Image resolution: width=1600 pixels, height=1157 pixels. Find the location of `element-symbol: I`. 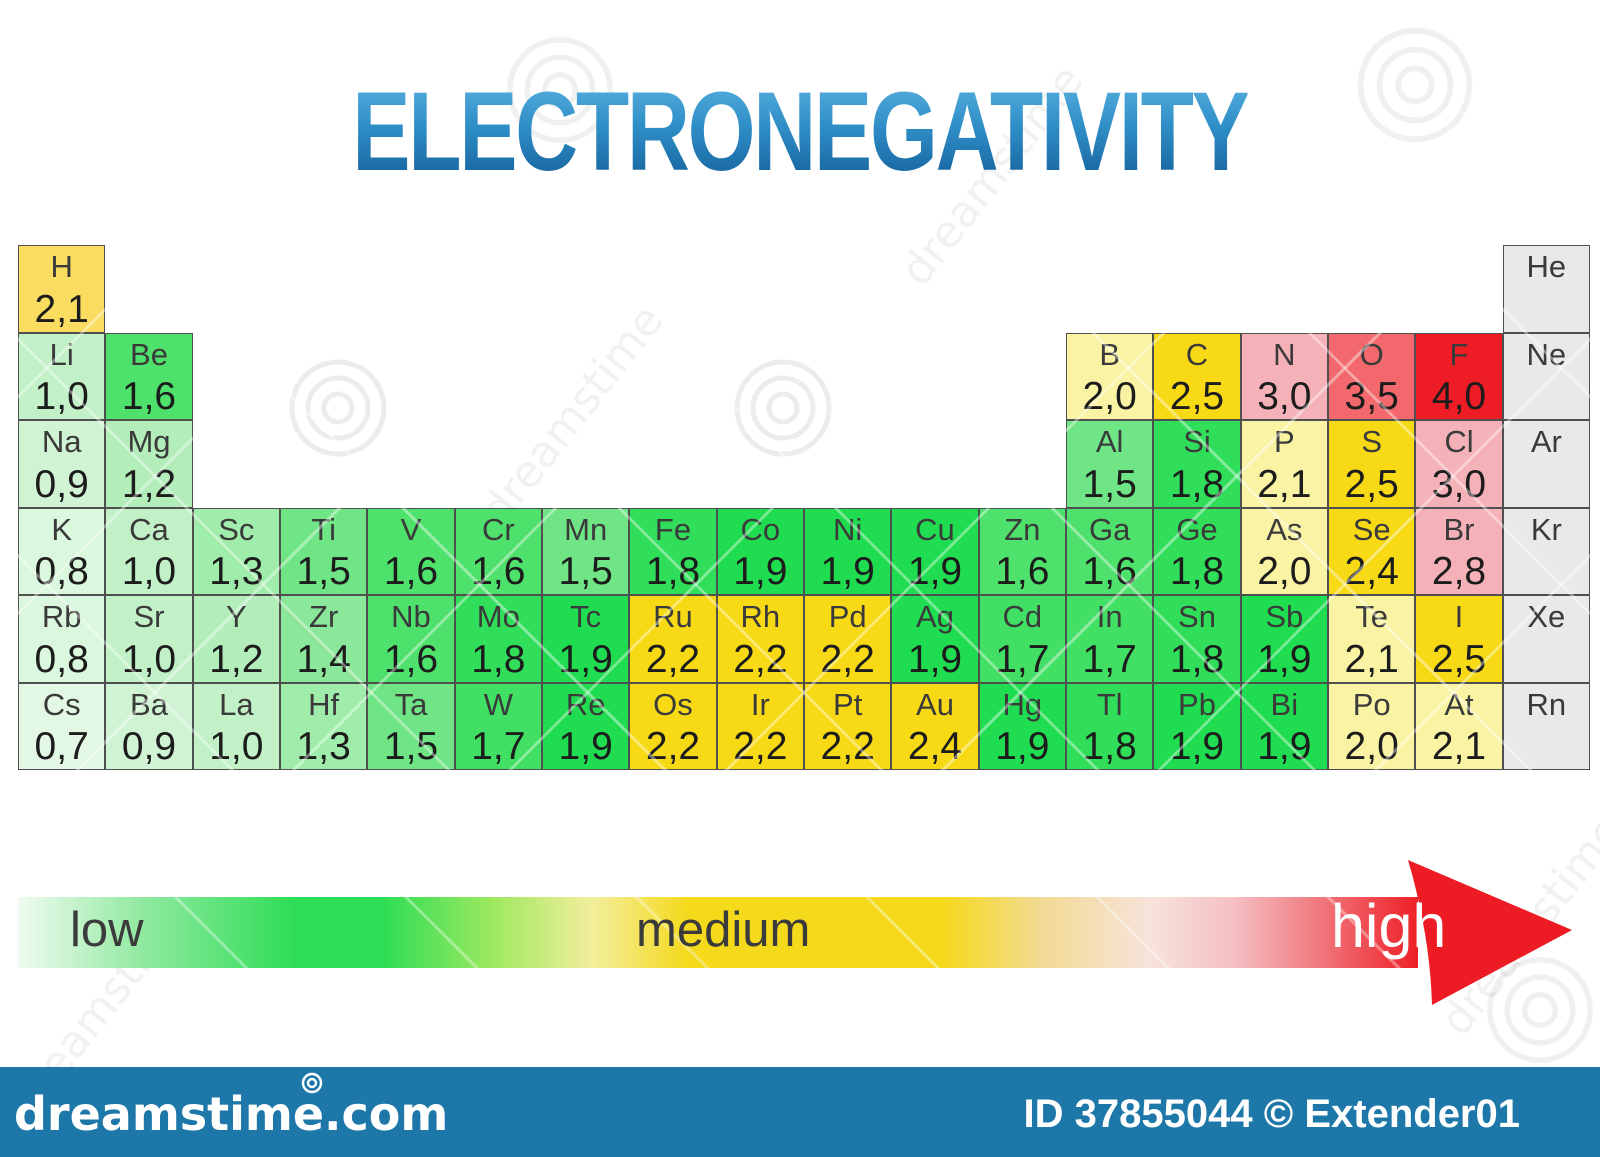

element-symbol: I is located at coordinates (1459, 616).